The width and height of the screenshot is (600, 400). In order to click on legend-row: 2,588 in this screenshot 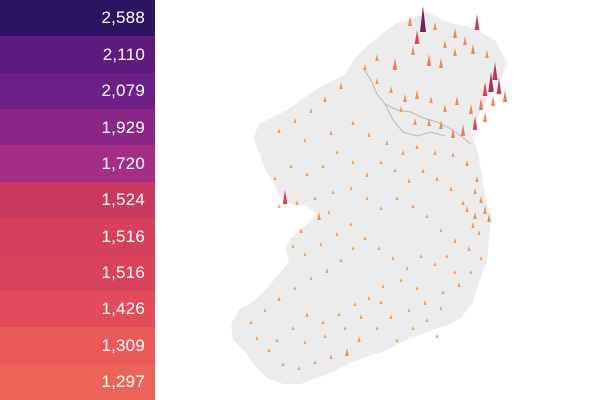, I will do `click(77, 18)`.